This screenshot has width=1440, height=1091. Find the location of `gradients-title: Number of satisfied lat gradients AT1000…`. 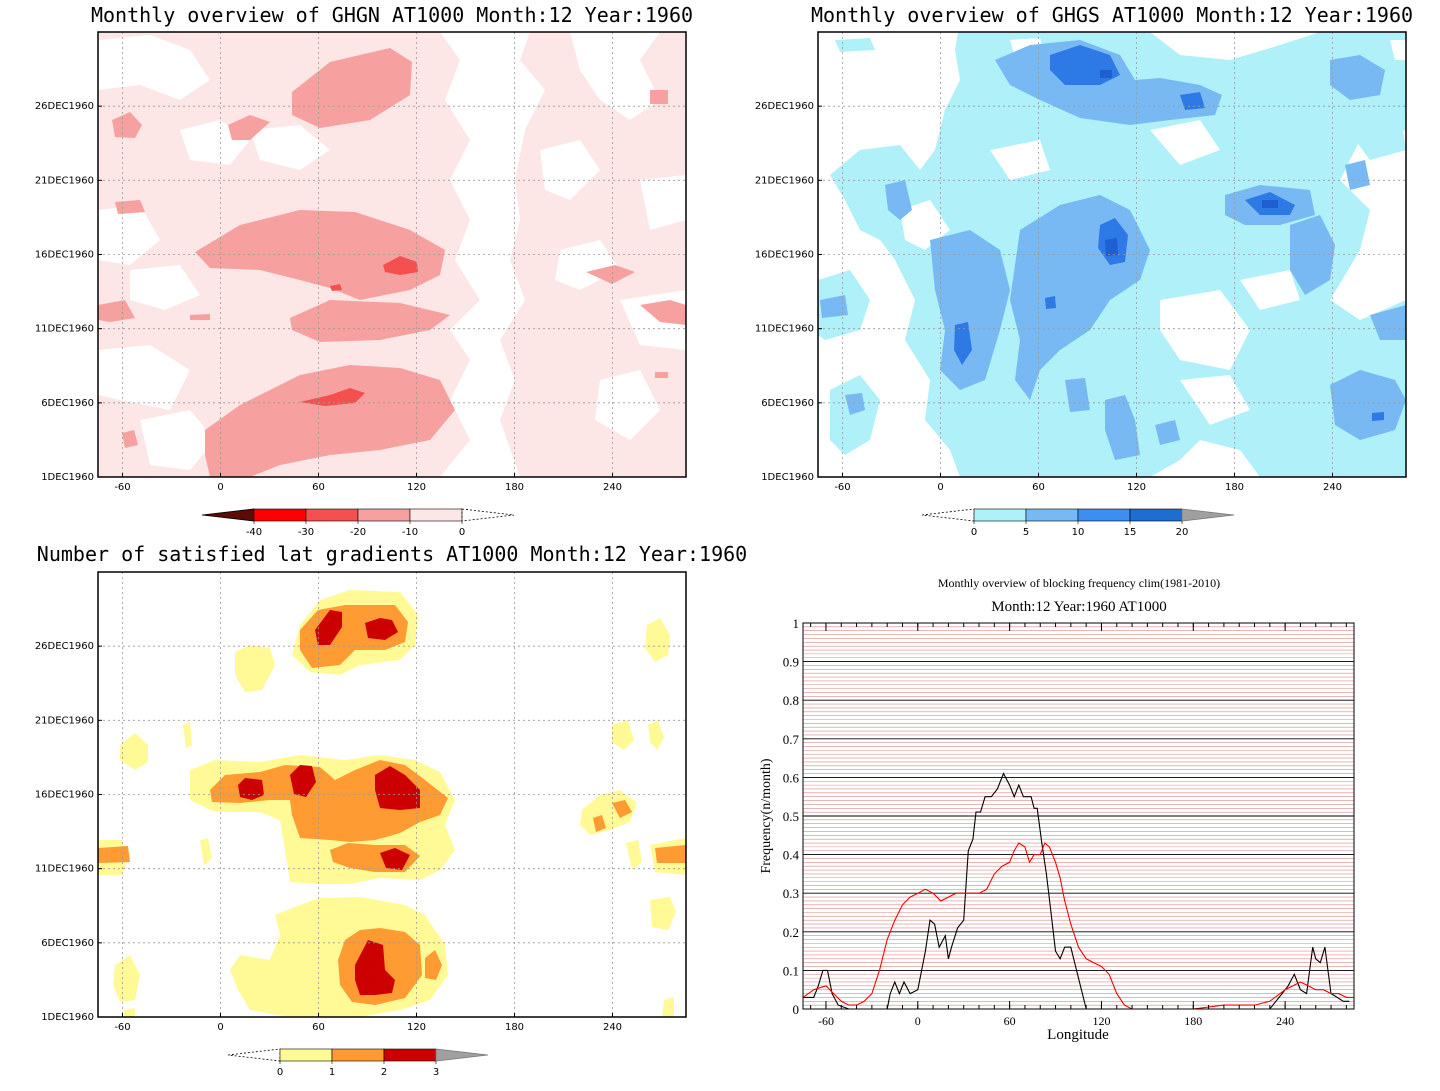

gradients-title: Number of satisfied lat gradients AT1000… is located at coordinates (392, 554).